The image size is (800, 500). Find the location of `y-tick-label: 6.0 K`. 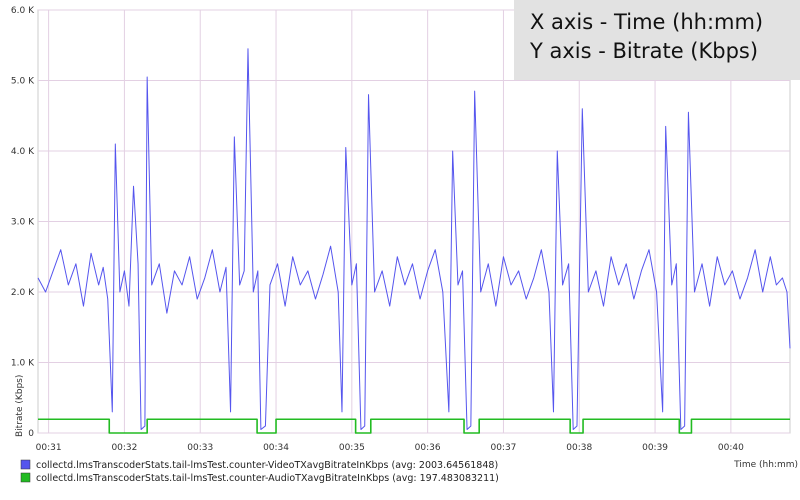

y-tick-label: 6.0 K is located at coordinates (23, 11).